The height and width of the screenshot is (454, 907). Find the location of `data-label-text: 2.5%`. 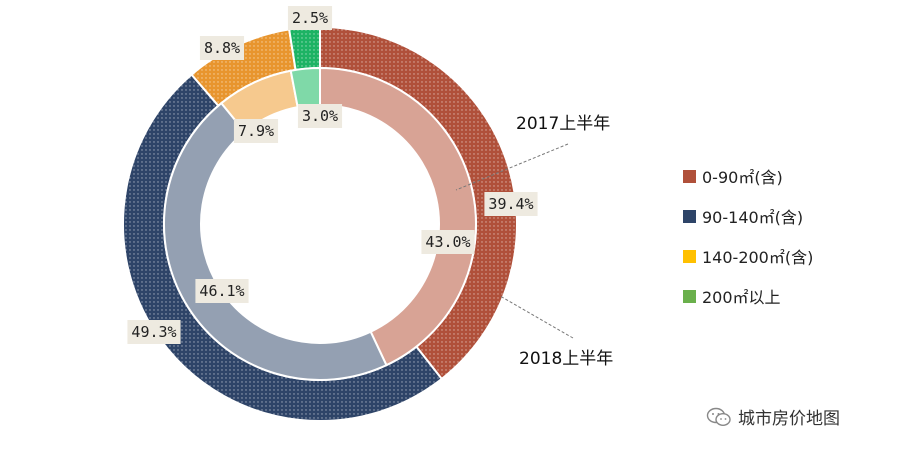

data-label-text: 2.5% is located at coordinates (310, 18).